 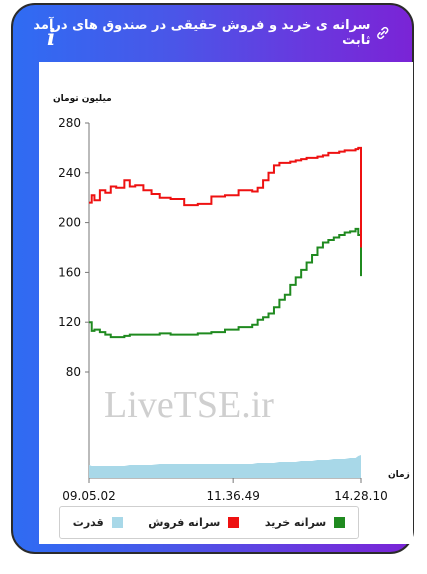 What do you see at coordinates (340, 522) in the screenshot?
I see `legend-swatch-buy` at bounding box center [340, 522].